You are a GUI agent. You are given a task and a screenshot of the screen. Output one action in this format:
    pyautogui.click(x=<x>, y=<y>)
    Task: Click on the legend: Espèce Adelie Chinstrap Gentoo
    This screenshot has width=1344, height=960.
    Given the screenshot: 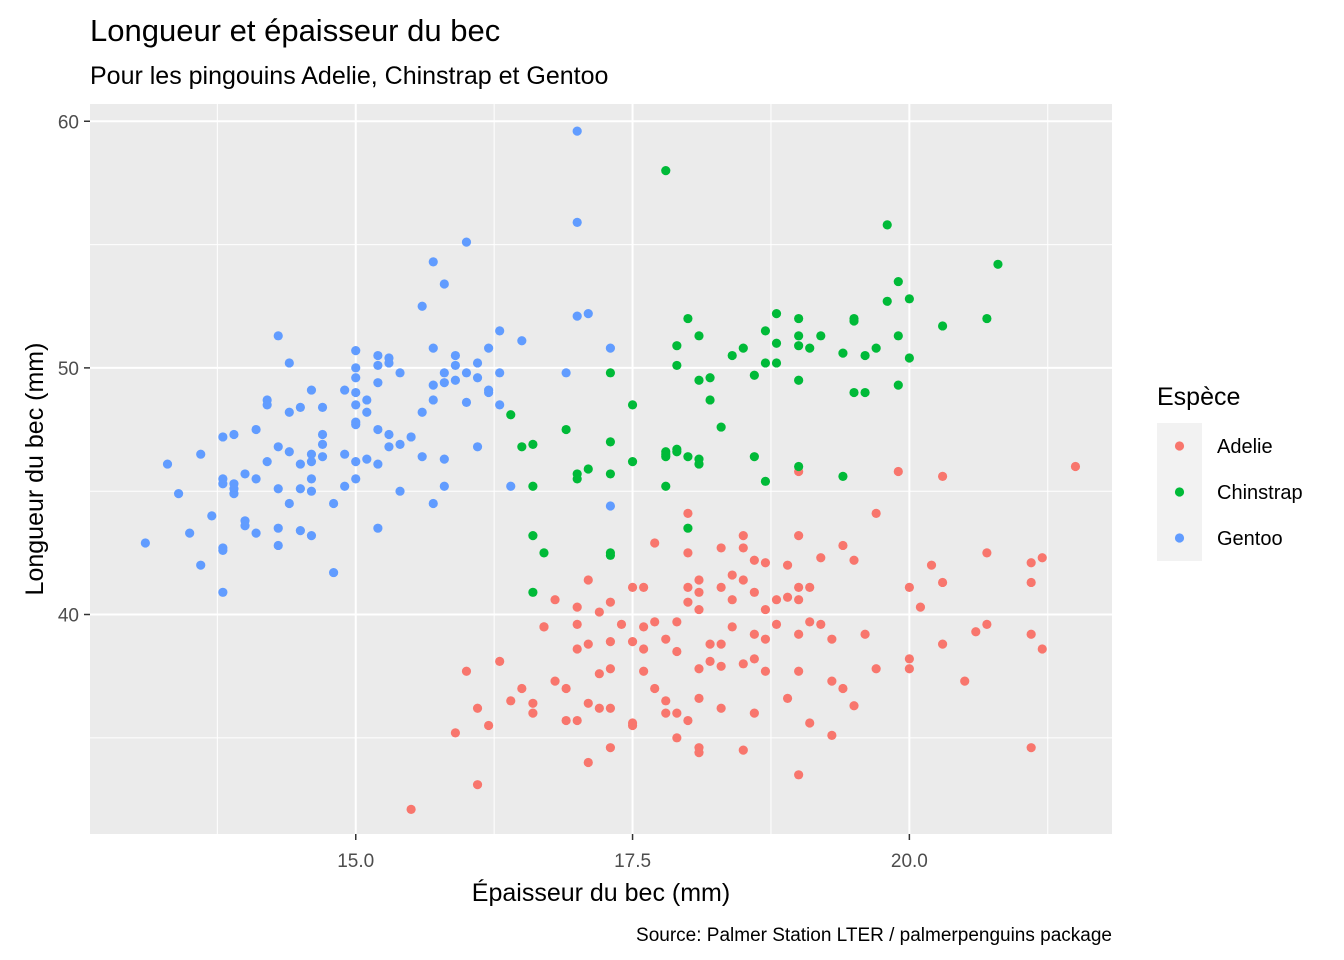 What is the action you would take?
    pyautogui.click(x=1230, y=472)
    